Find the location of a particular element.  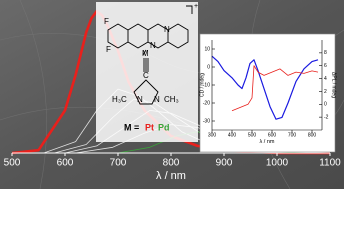

bracket is located at coordinates (189, 9).